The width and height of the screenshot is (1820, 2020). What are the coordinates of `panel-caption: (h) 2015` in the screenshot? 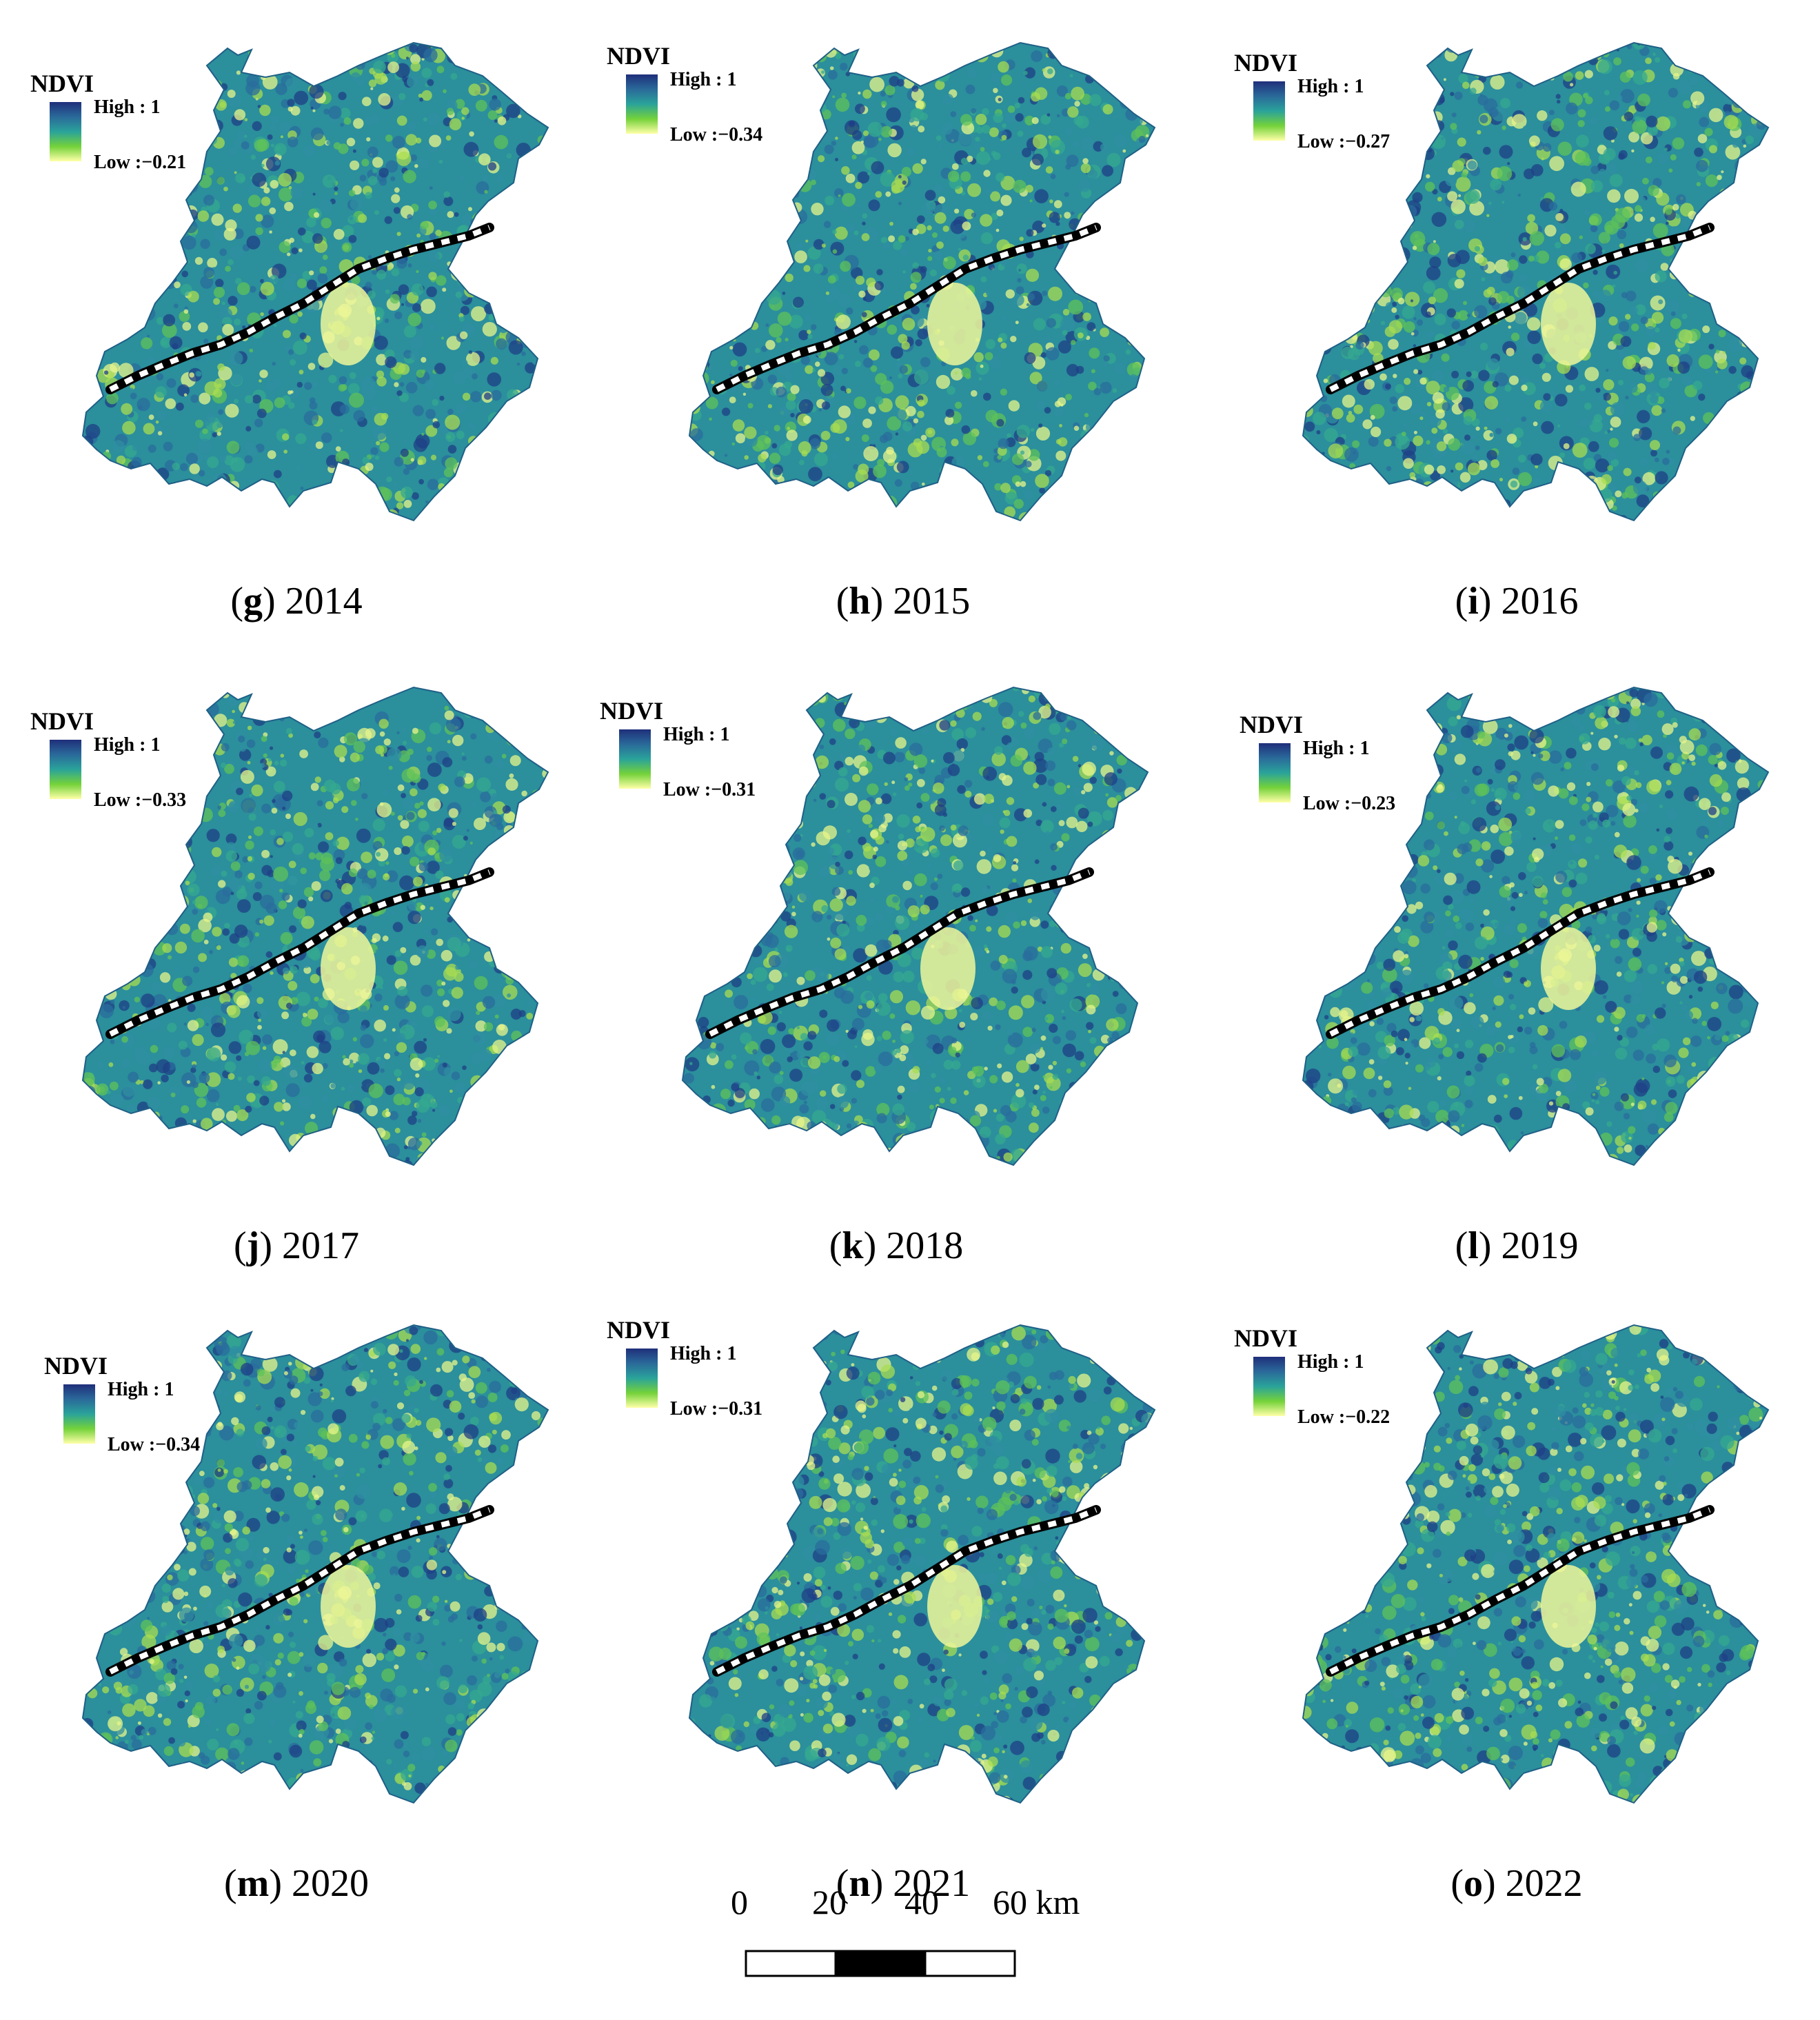 It's located at (903, 601).